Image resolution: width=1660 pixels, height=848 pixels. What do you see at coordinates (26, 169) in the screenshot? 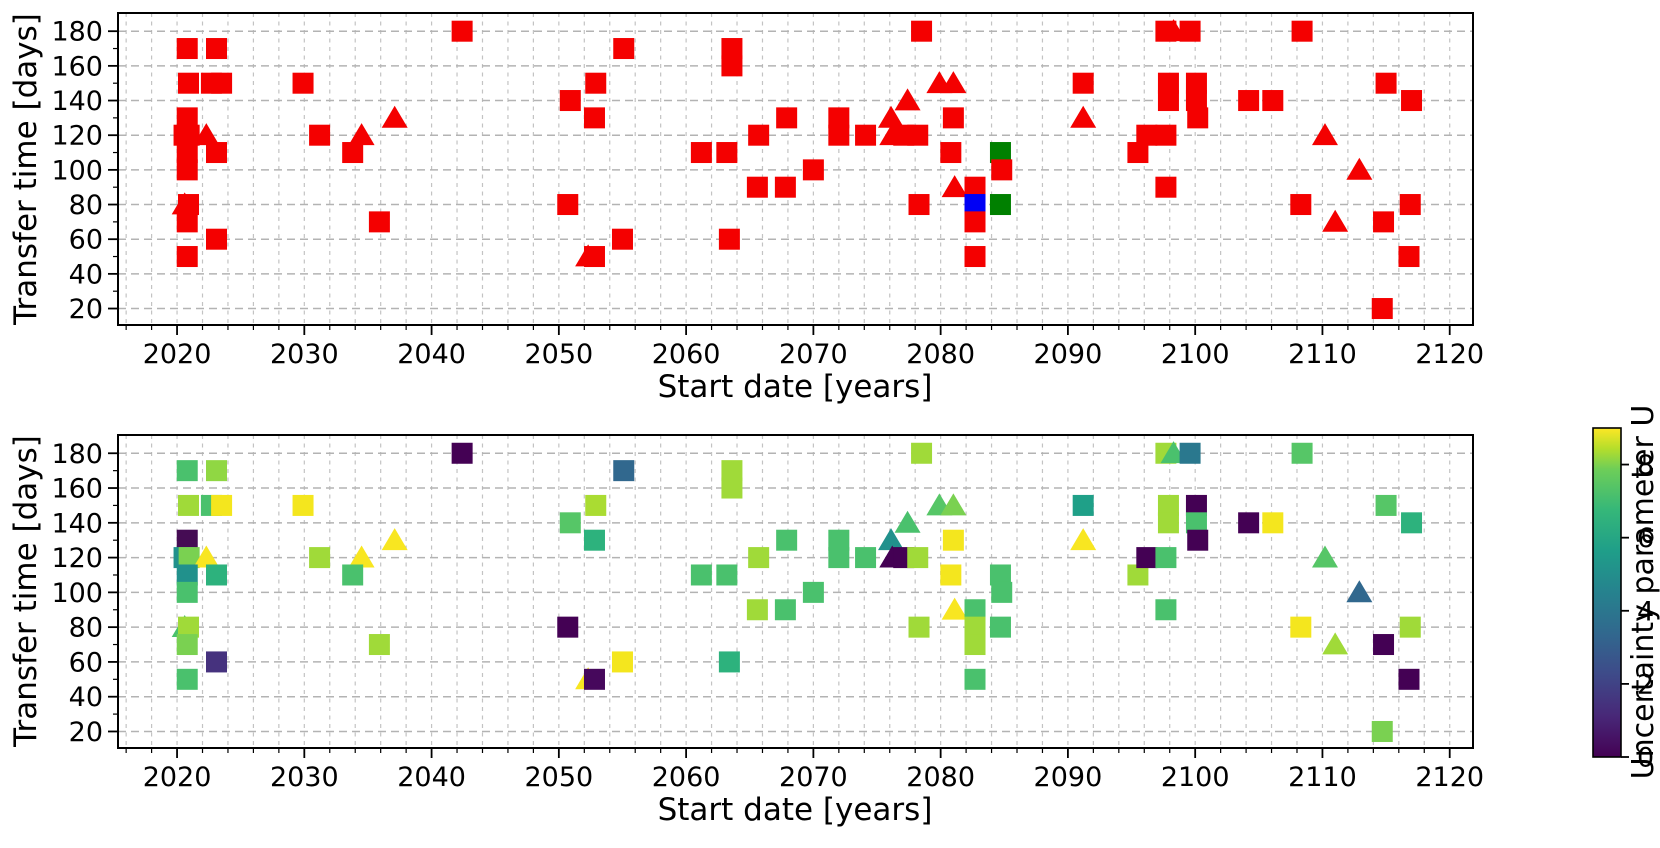
I see `top-ylabel: Transfer time [days]` at bounding box center [26, 169].